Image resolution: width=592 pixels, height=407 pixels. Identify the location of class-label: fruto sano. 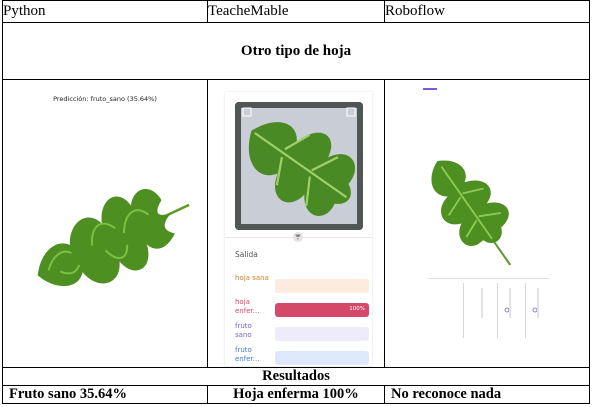
(243, 330).